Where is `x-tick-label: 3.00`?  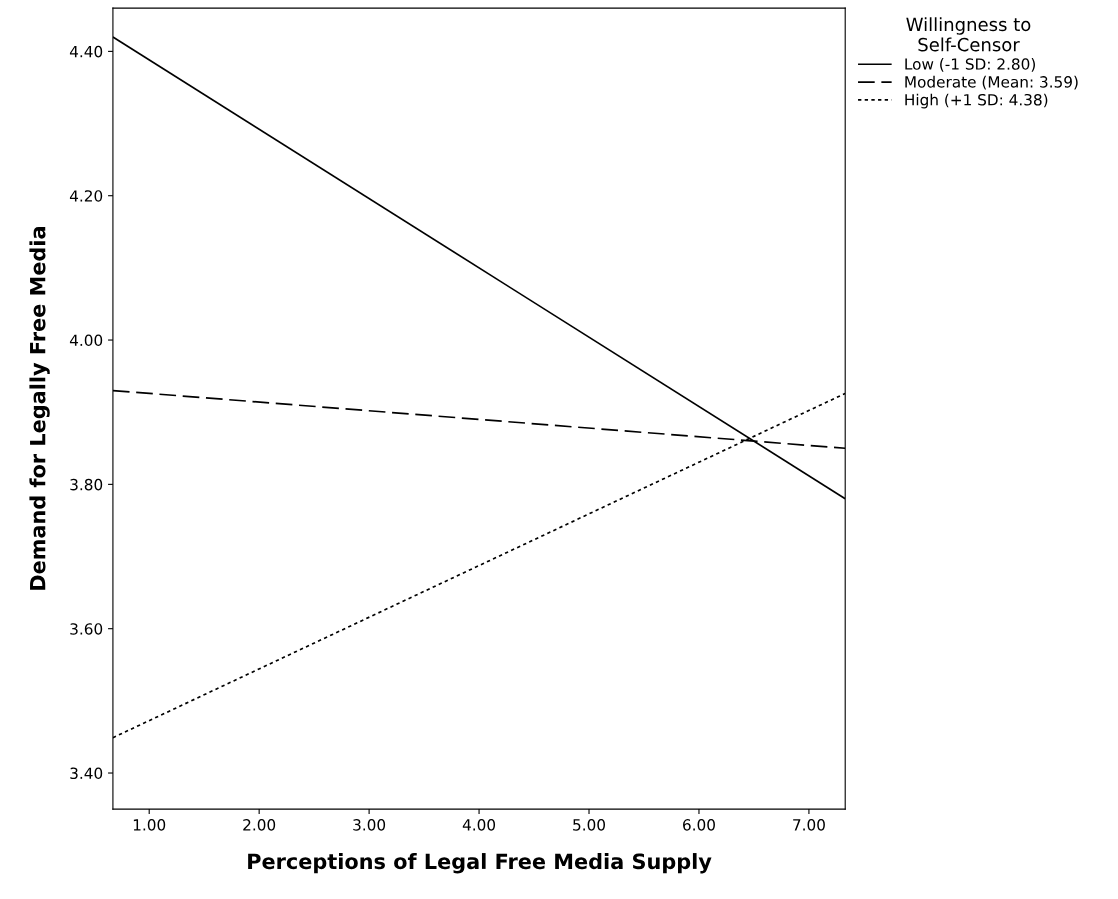
x-tick-label: 3.00 is located at coordinates (369, 825).